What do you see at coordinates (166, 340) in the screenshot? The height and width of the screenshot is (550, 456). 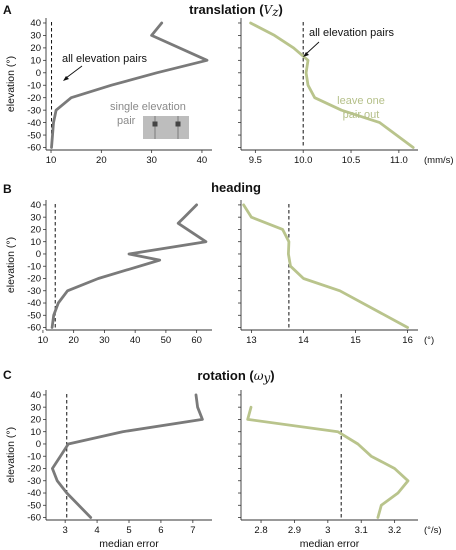 I see `x-tick-label: 50` at bounding box center [166, 340].